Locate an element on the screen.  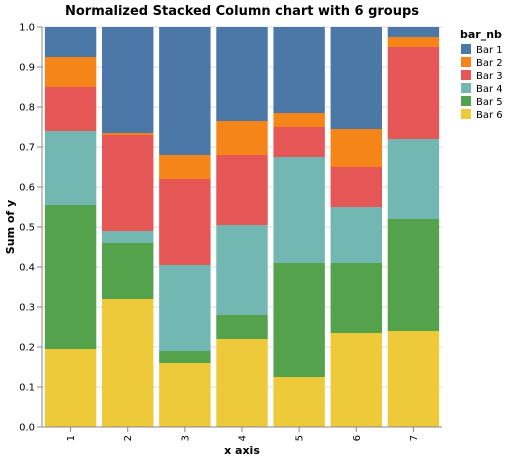
legend: bar_nb Bar 1 Bar 2 Bar 3 Bar 4 Bar 5 Bar 6 is located at coordinates (481, 74).